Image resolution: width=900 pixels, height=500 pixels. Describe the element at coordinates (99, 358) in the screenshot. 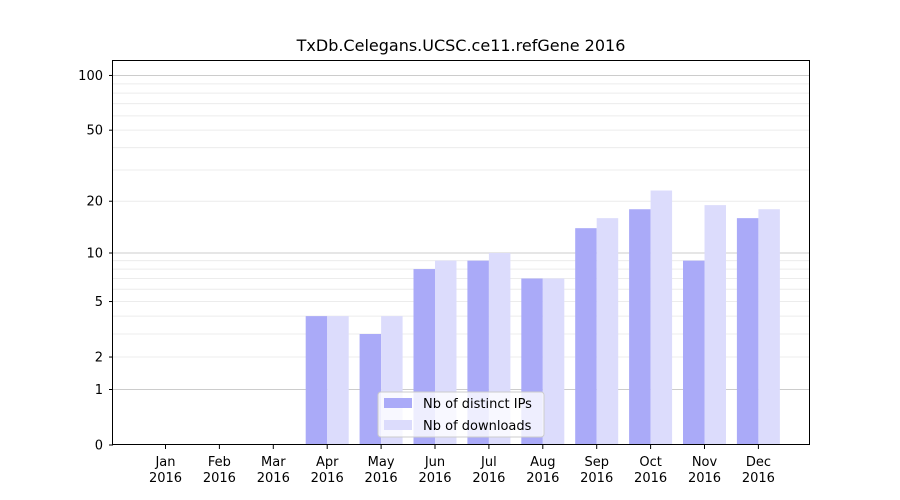

I see `y-tick-label: 2` at that location.